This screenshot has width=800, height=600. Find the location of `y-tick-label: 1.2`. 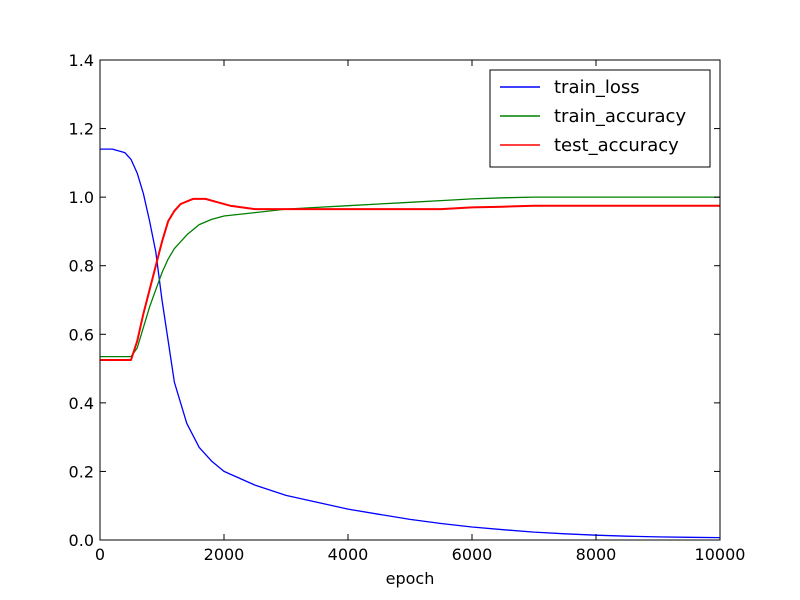

y-tick-label: 1.2 is located at coordinates (81, 129).